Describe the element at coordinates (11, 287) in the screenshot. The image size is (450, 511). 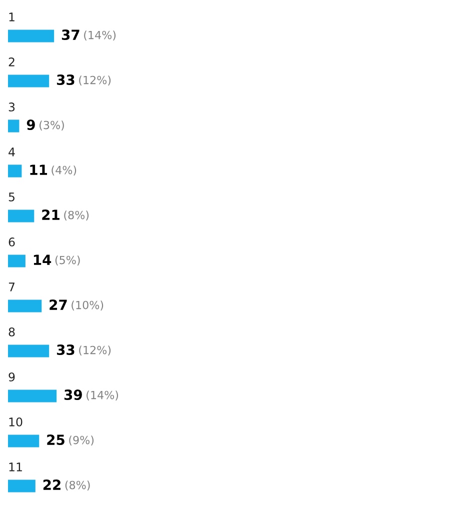
I see `y-tick-label: 7` at that location.